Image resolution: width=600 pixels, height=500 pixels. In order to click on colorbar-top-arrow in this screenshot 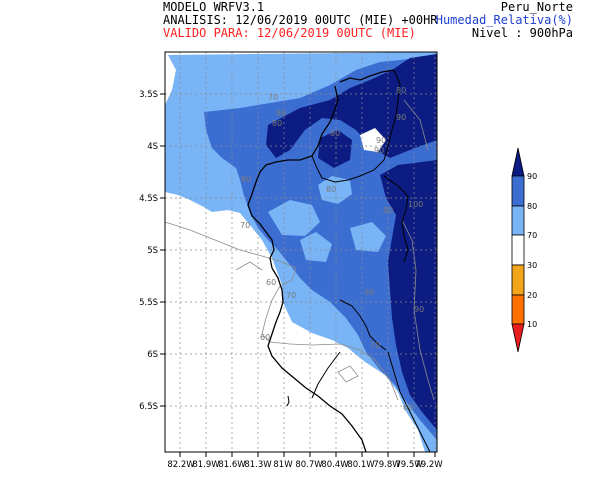, I will do `click(518, 162)`.